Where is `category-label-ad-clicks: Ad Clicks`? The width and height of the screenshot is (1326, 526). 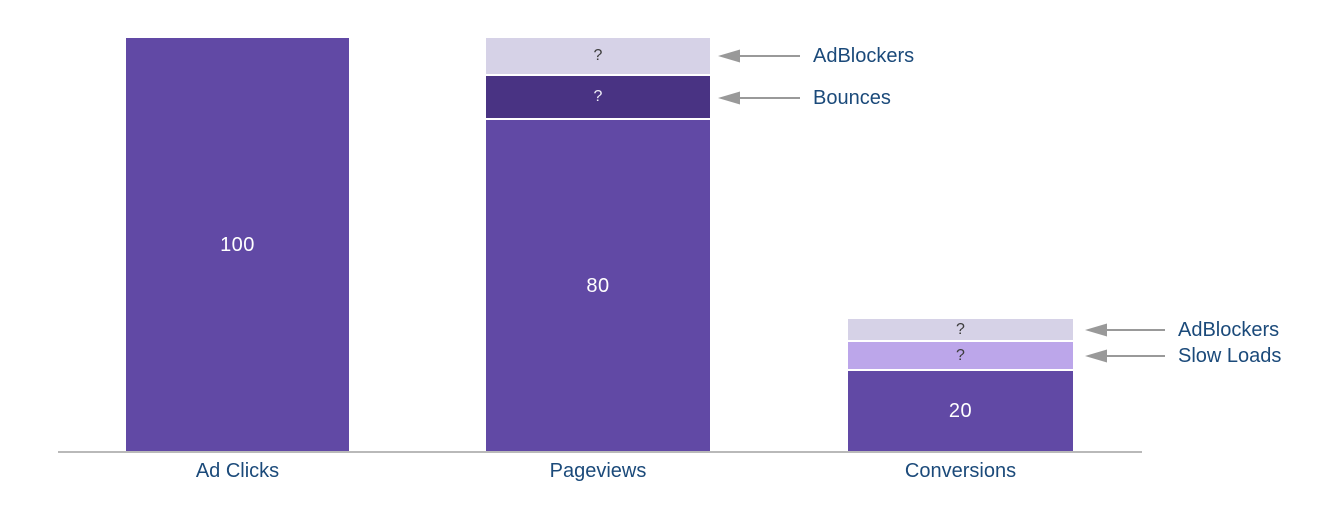
category-label-ad-clicks: Ad Clicks is located at coordinates (237, 471).